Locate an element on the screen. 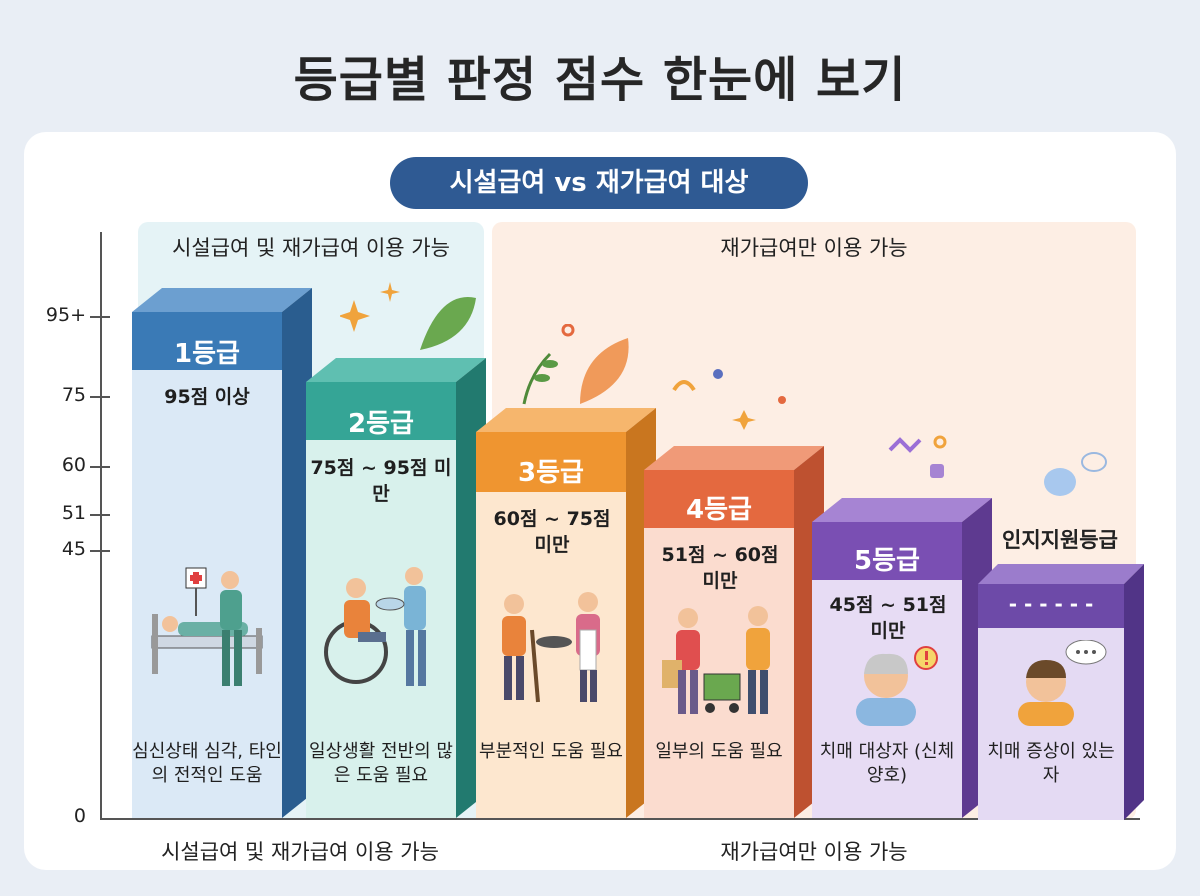 This screenshot has height=896, width=1200. autumn-leaf-decoration is located at coordinates (575, 364).